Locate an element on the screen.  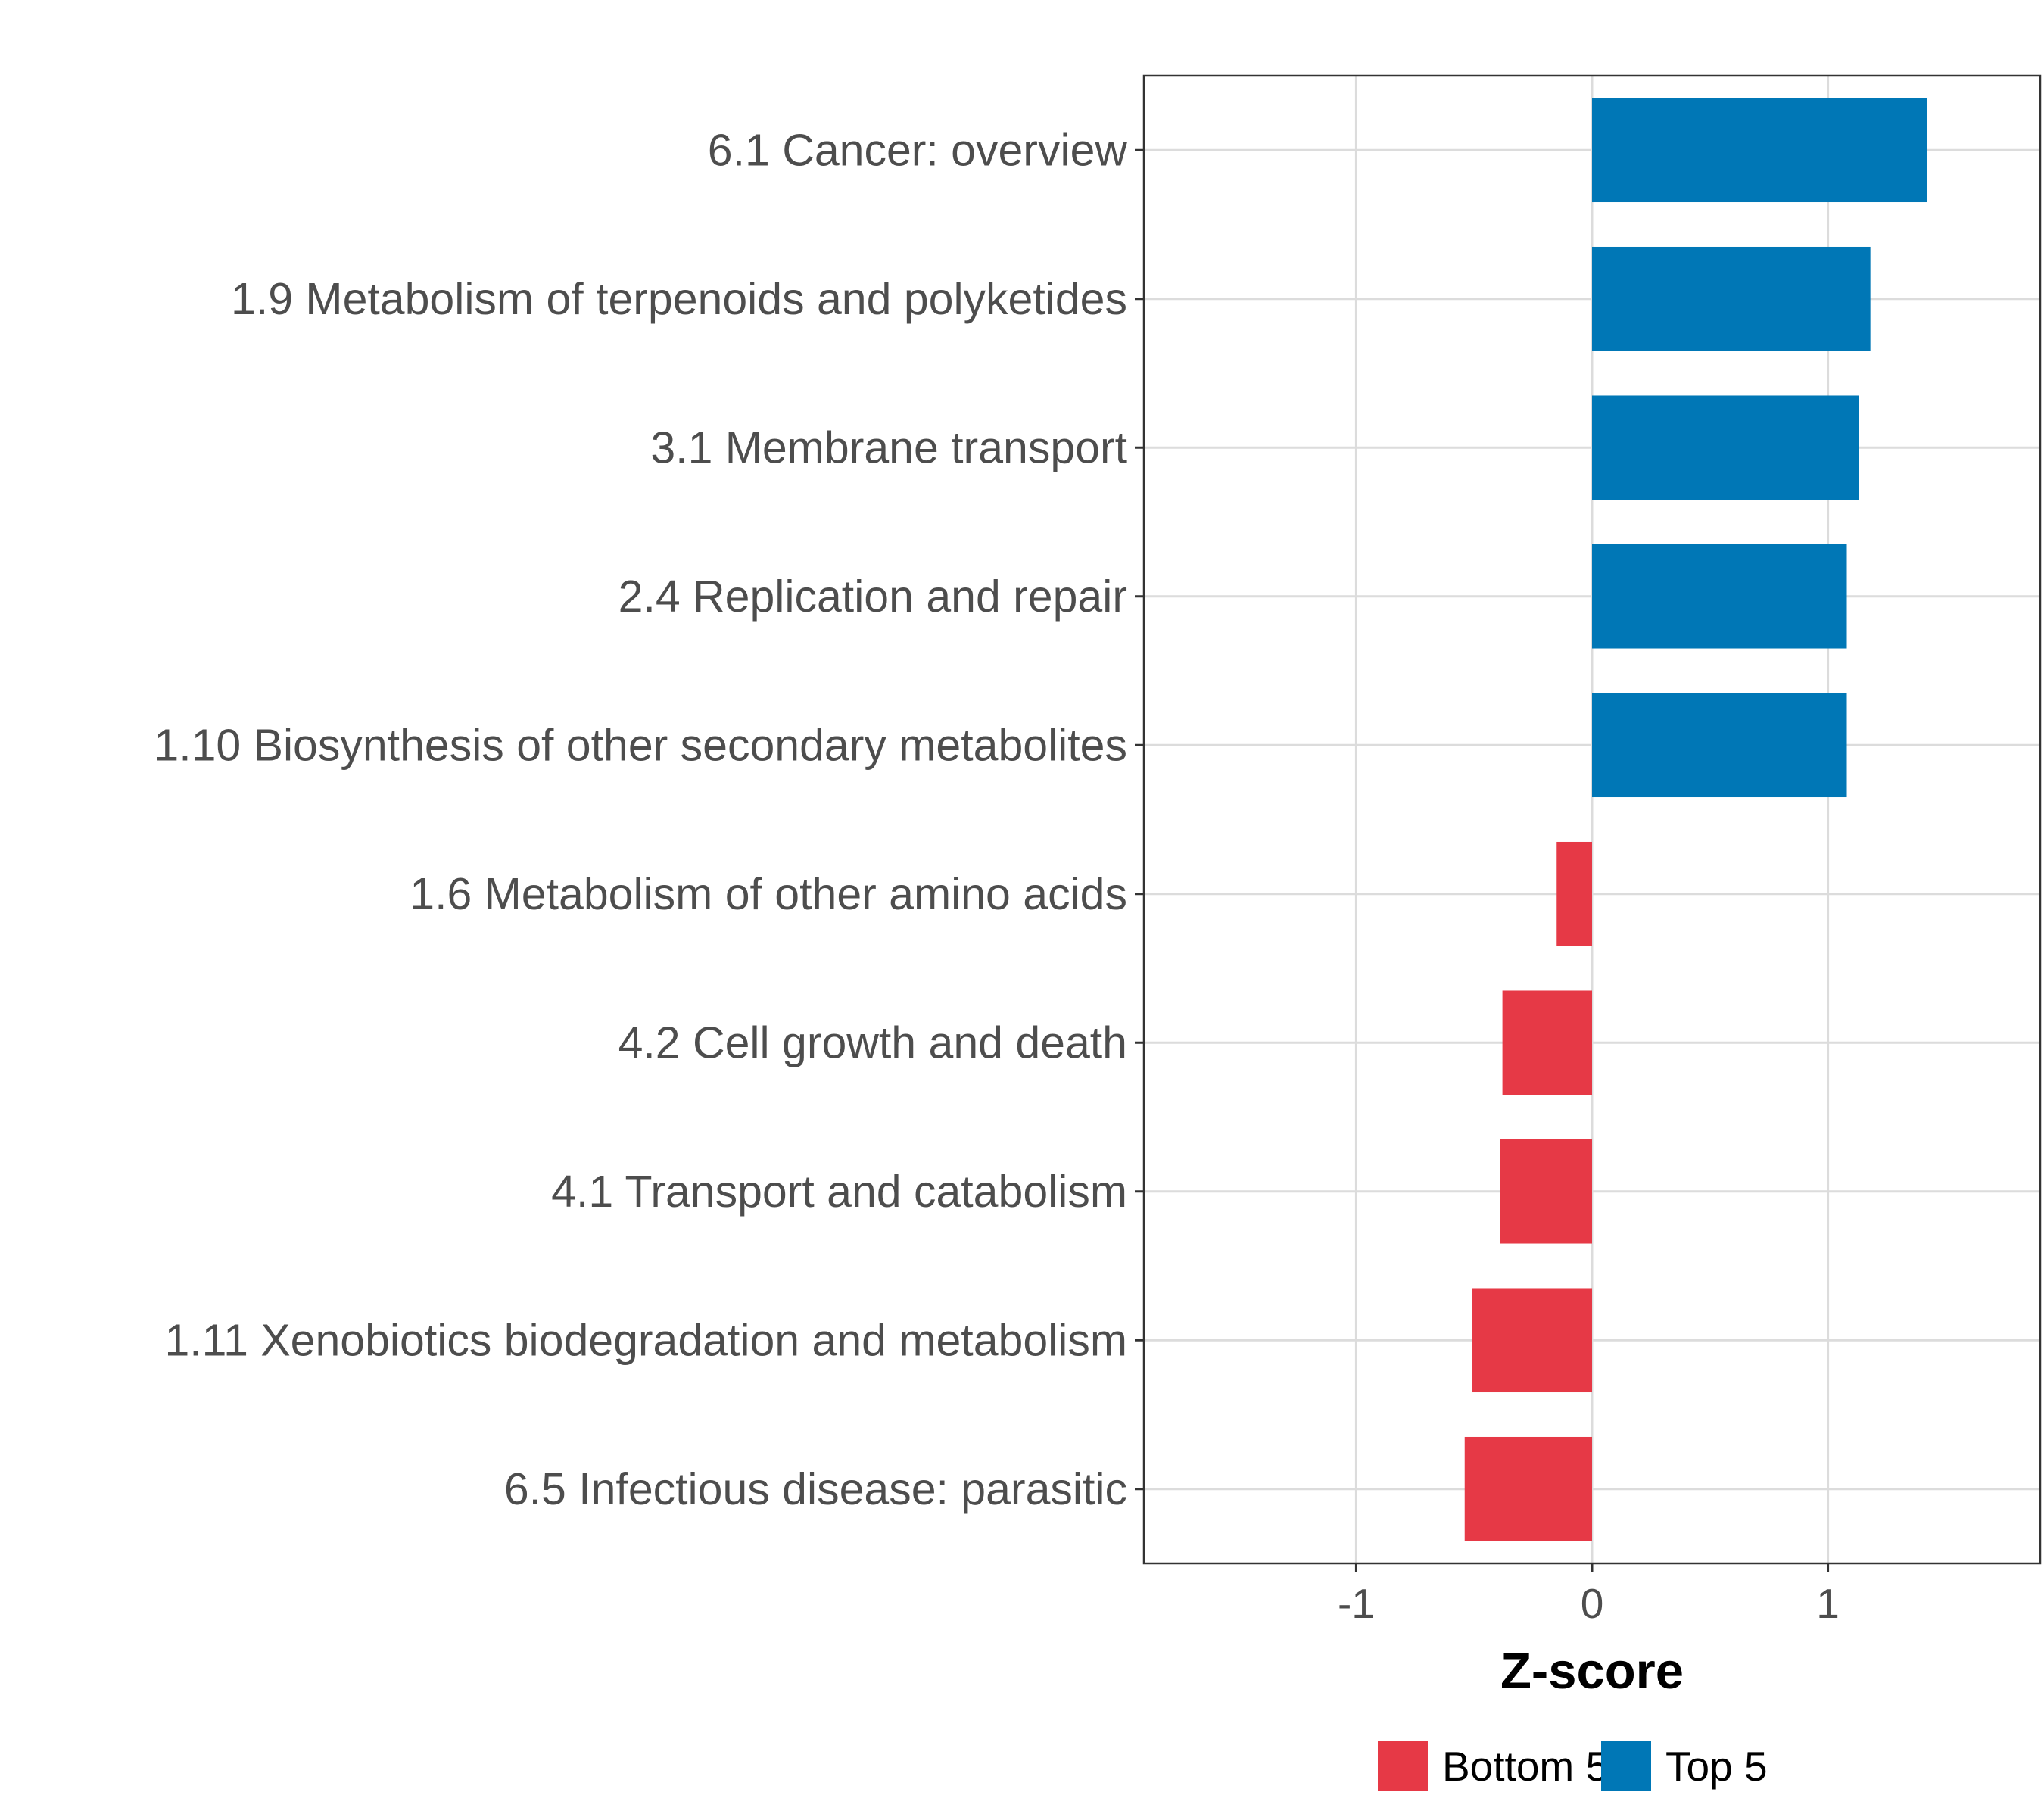
y-tick-label: 1.6 Metabolism of other amino acids is located at coordinates (768, 894).